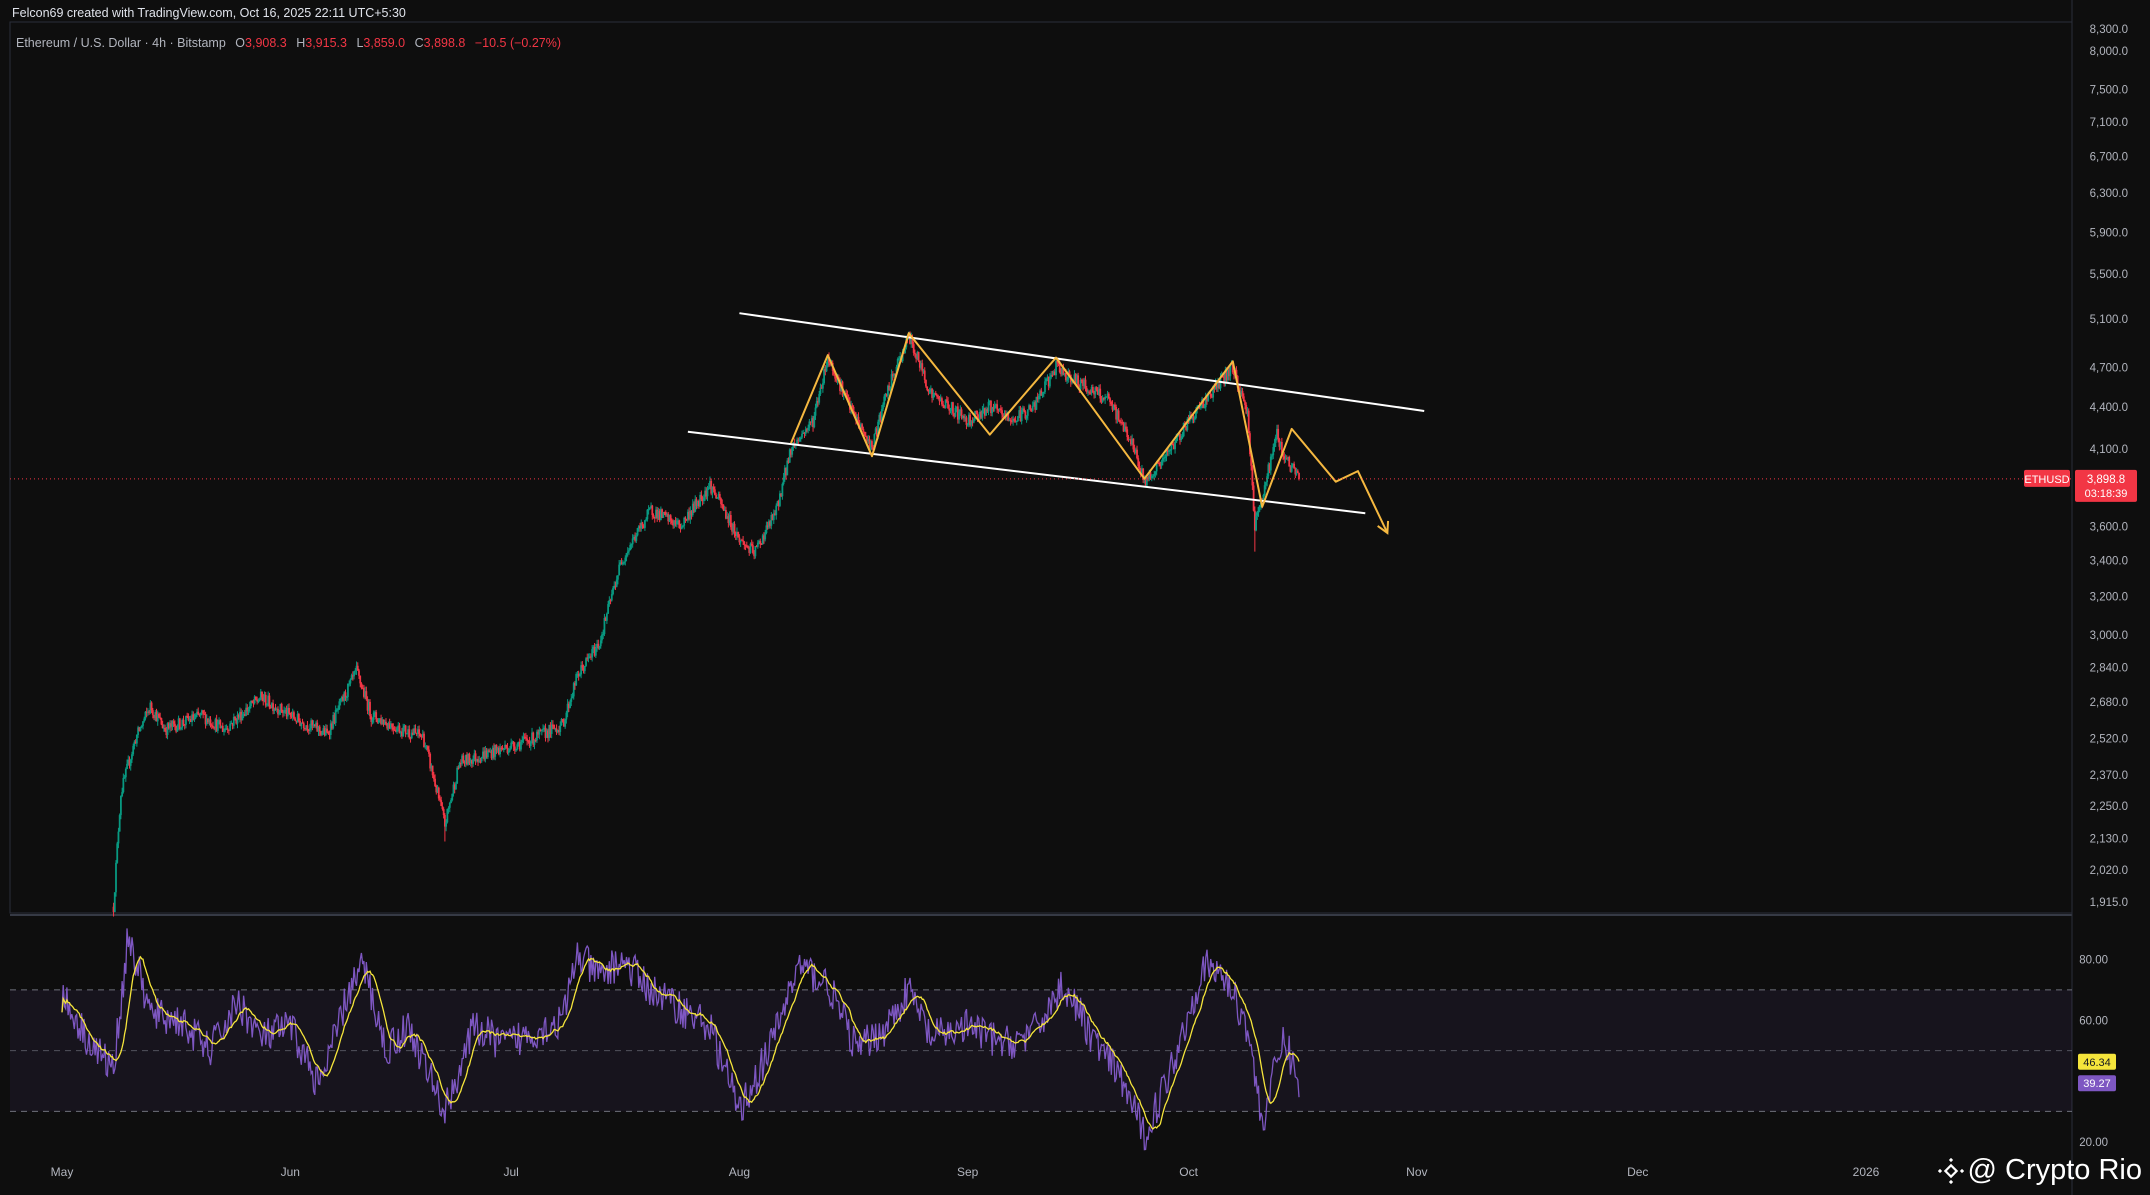 The image size is (2150, 1195). What do you see at coordinates (2106, 494) in the screenshot?
I see `countdown-value: 03:18:39` at bounding box center [2106, 494].